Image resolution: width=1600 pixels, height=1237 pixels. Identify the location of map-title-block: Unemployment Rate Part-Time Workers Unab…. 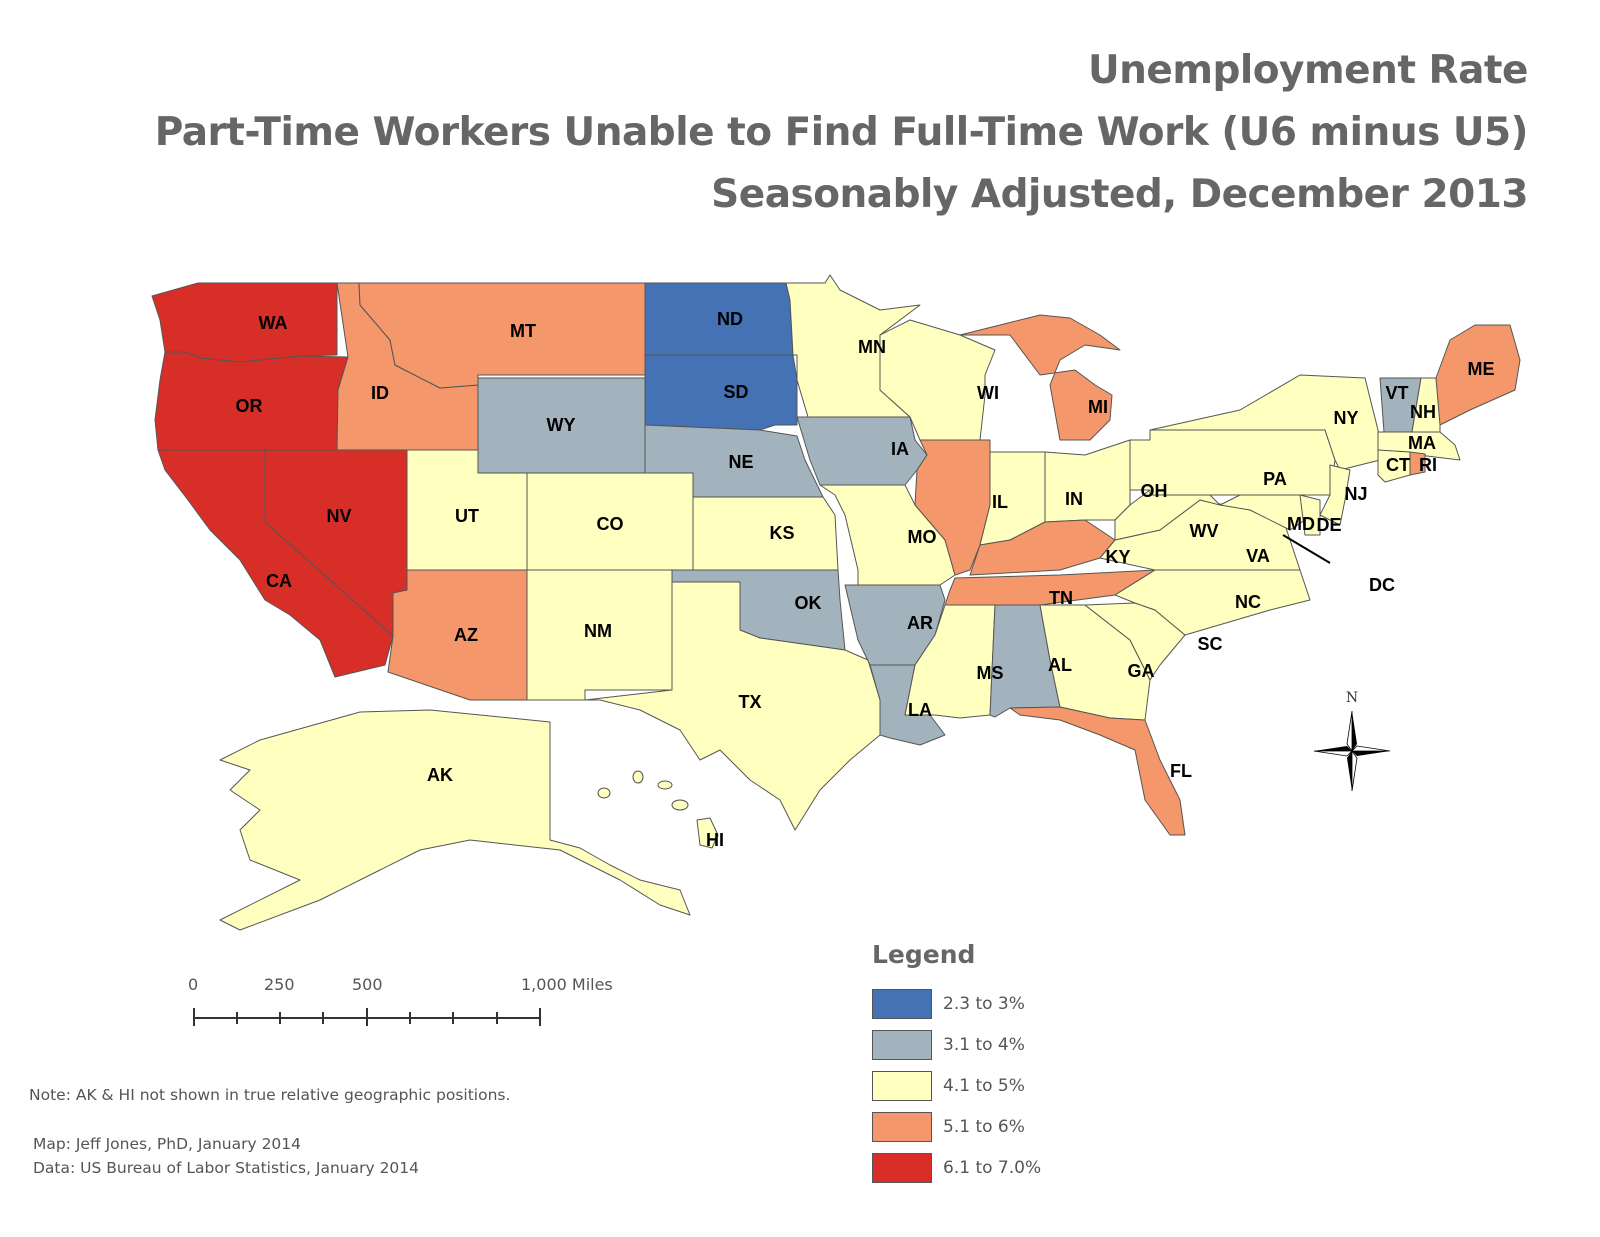
(841, 133).